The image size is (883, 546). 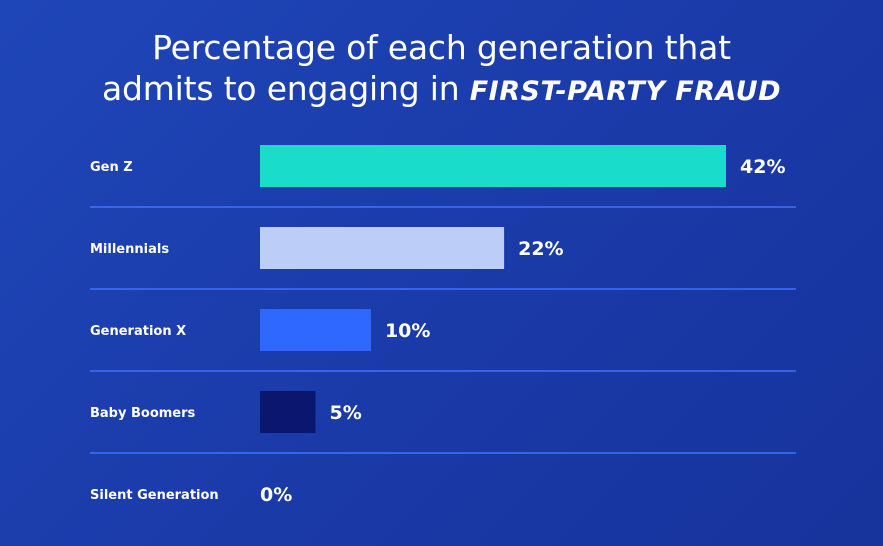 What do you see at coordinates (288, 412) in the screenshot?
I see `bar-baby-boomers` at bounding box center [288, 412].